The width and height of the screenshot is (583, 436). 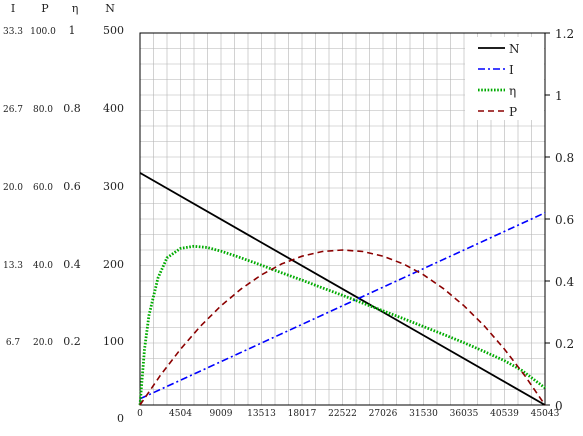 I want to click on legend-label-P: P, so click(x=513, y=112).